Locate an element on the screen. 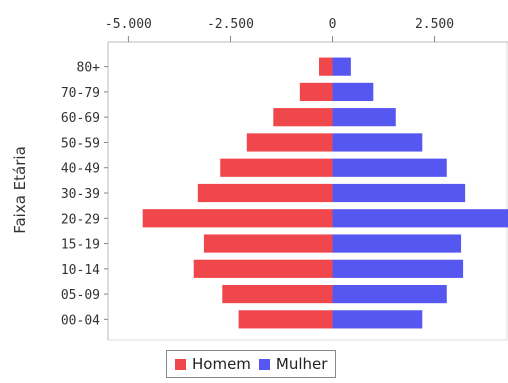 This screenshot has width=508, height=383. legend-item-mulher: Mulher is located at coordinates (293, 364).